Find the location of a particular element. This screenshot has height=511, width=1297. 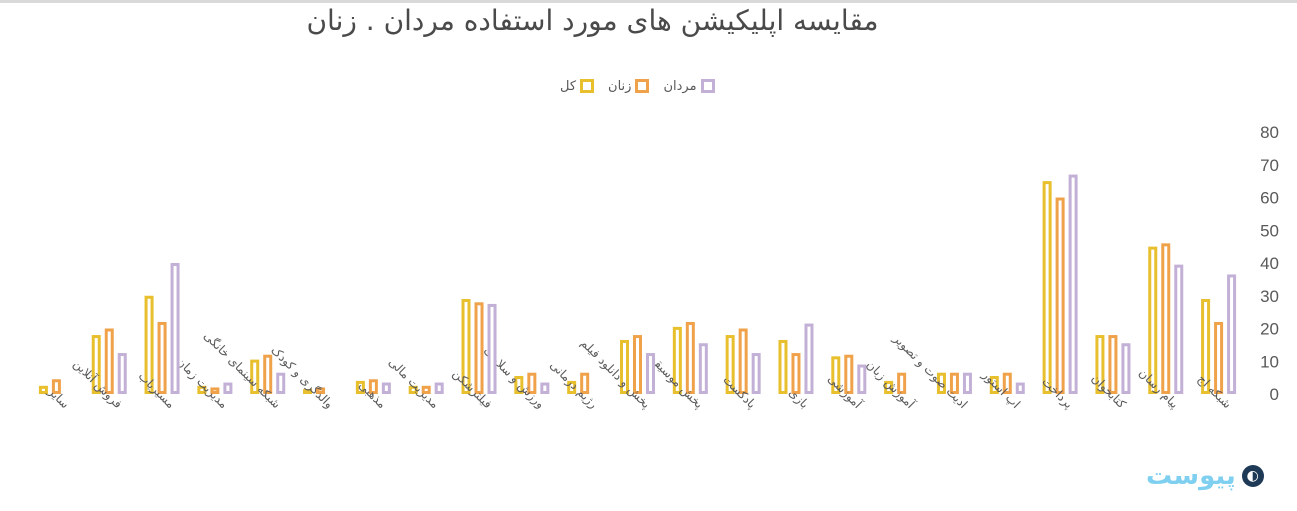

x-tick-label: سایر is located at coordinates (58, 398).